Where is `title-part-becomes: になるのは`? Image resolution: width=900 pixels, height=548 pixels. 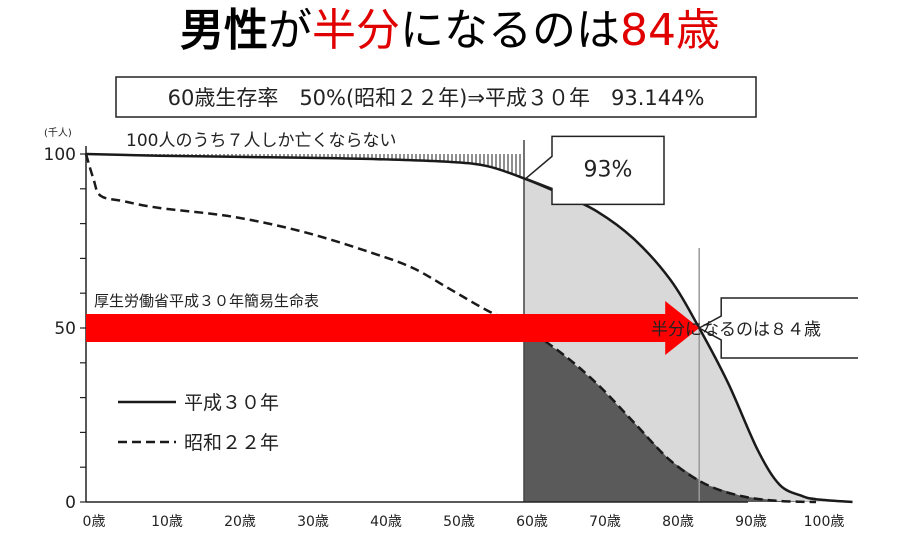
title-part-becomes: になるのは is located at coordinates (510, 30).